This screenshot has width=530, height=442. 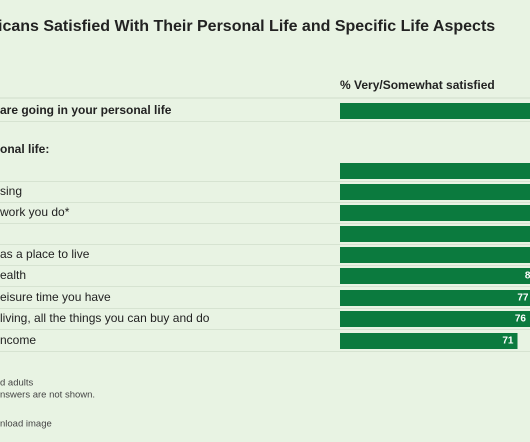 What do you see at coordinates (11, 191) in the screenshot?
I see `category-label: sing` at bounding box center [11, 191].